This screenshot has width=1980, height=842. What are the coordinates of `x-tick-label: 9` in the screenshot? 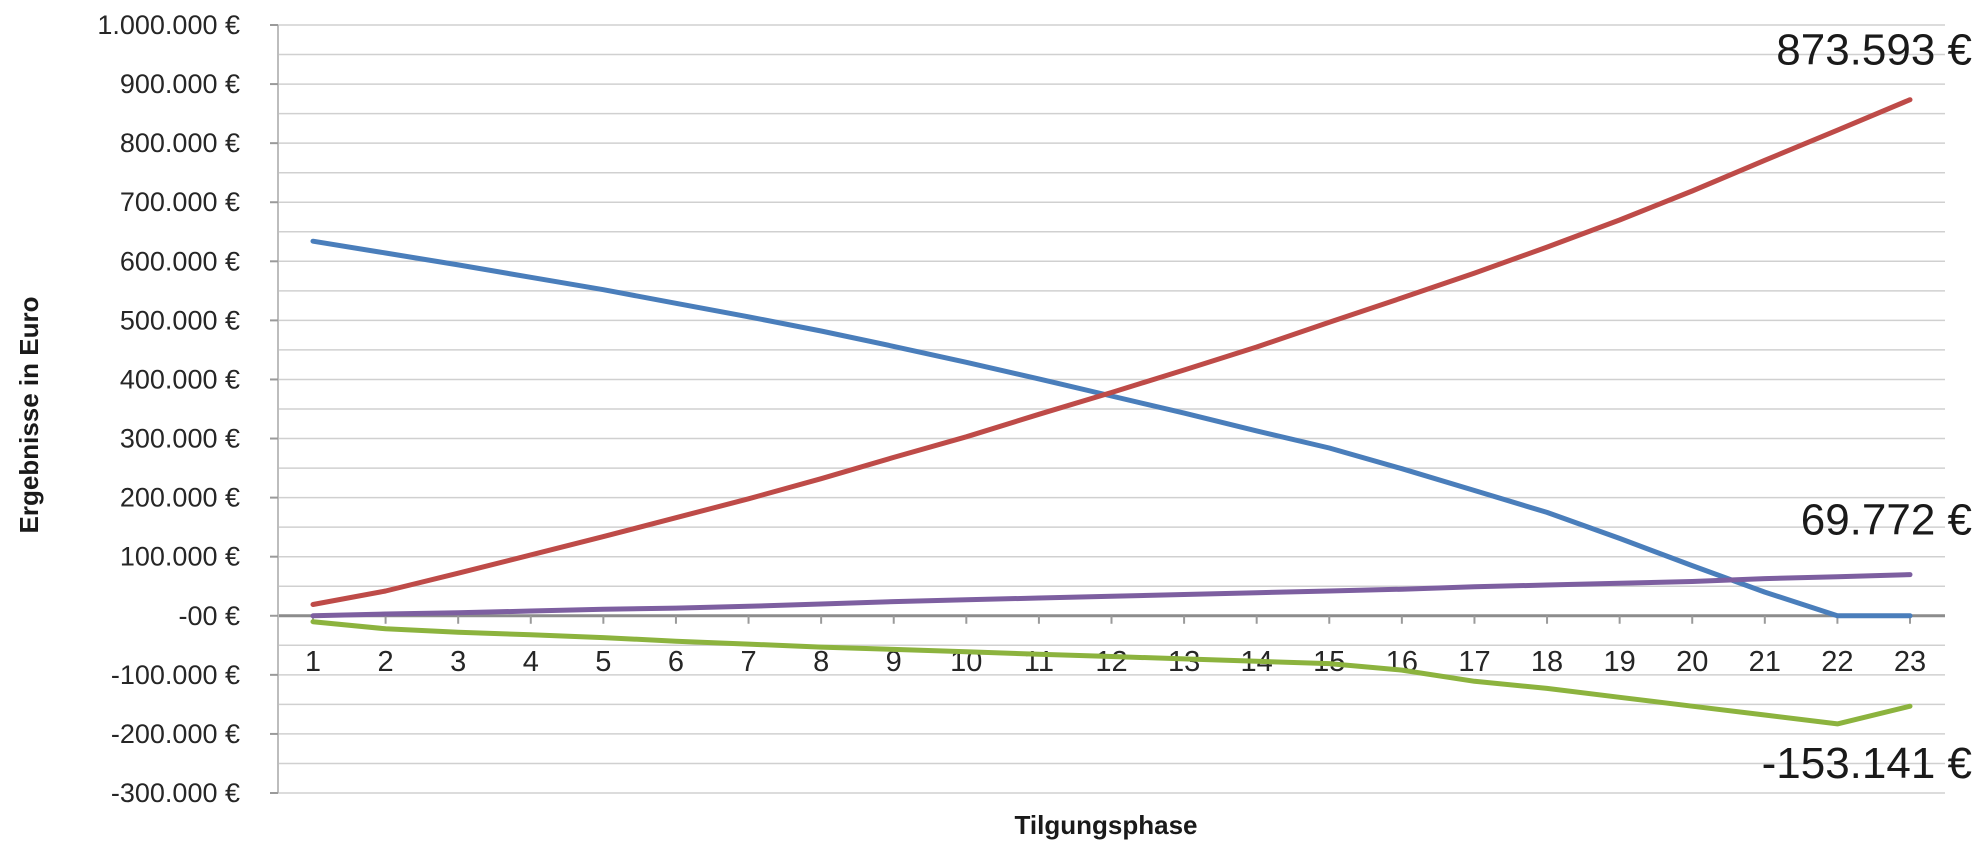 It's located at (894, 662).